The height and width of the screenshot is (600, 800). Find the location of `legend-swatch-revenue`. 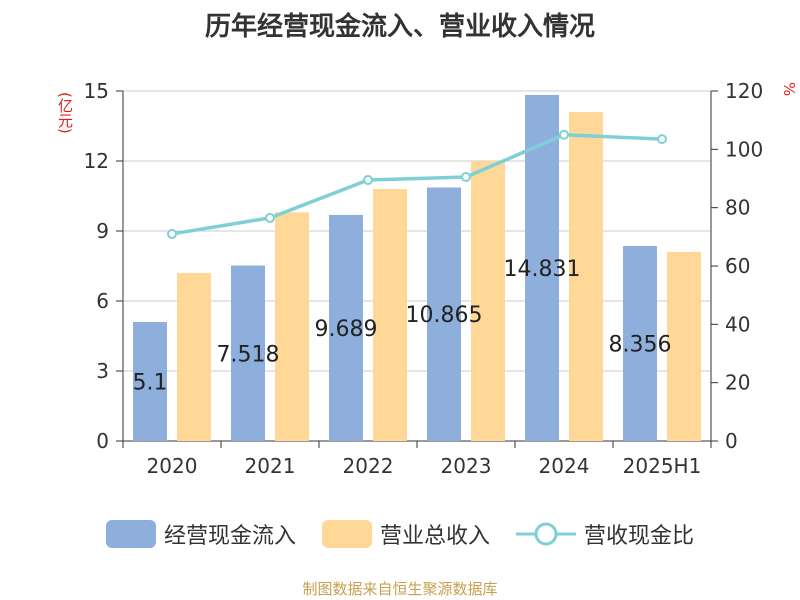

legend-swatch-revenue is located at coordinates (346, 534).